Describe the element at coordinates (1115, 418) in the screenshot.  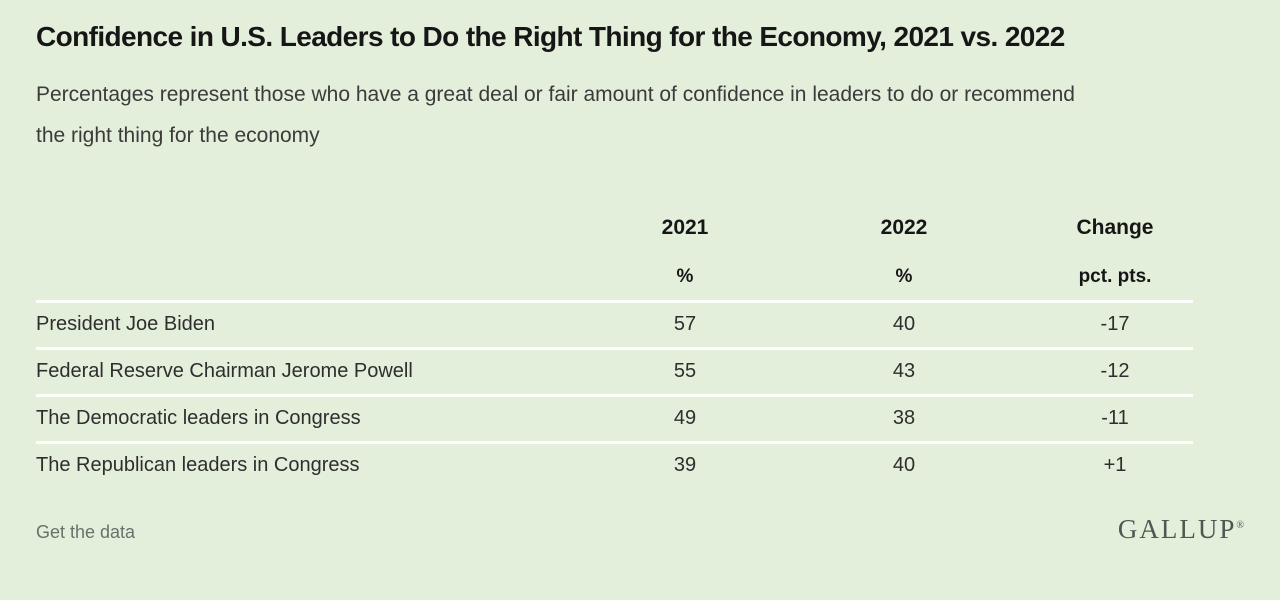
I see `value-change: -11` at that location.